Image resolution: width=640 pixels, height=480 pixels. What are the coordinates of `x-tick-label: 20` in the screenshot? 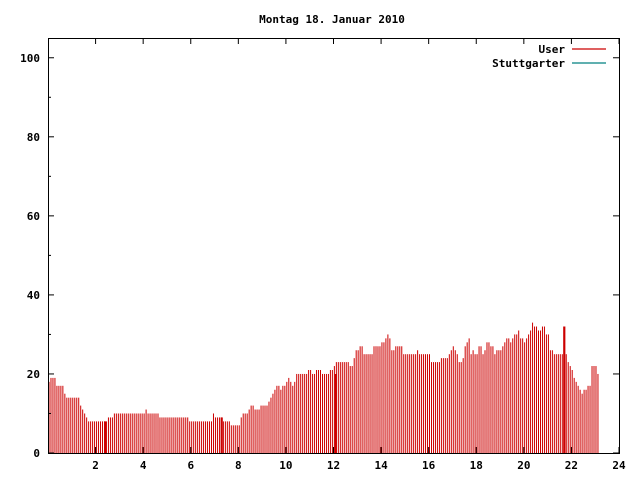 It's located at (523, 465).